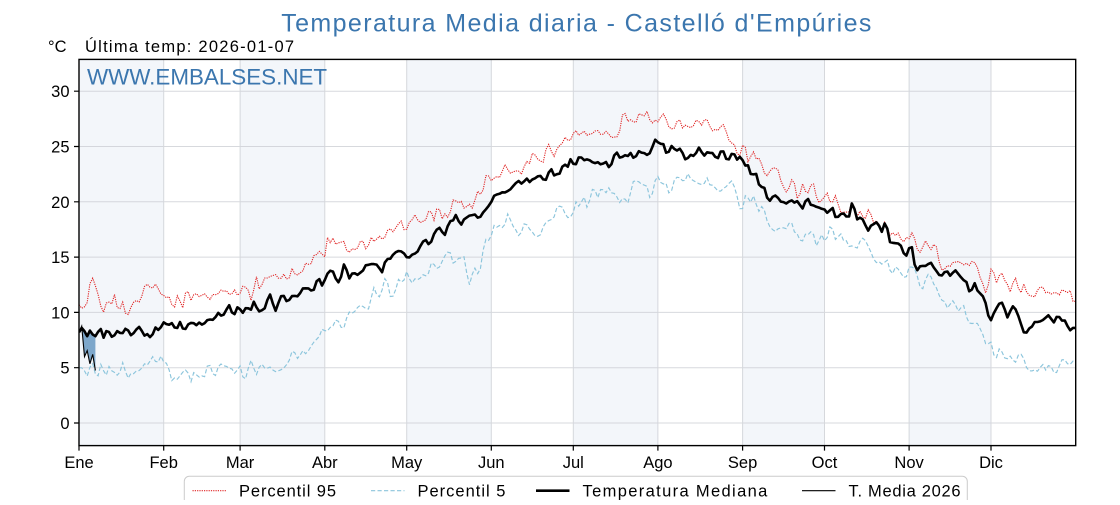  I want to click on svg-text: May, so click(407, 463).